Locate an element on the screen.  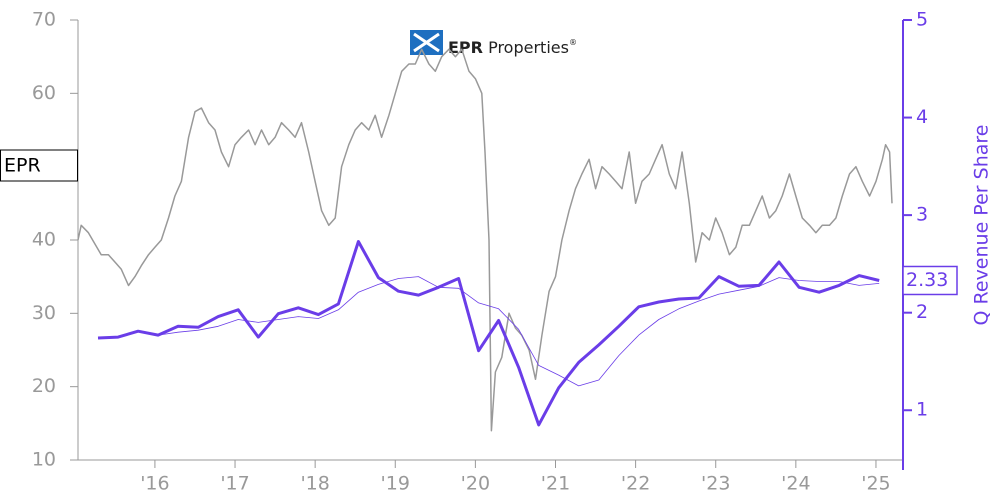
logo-brand: EPR is located at coordinates (465, 47).